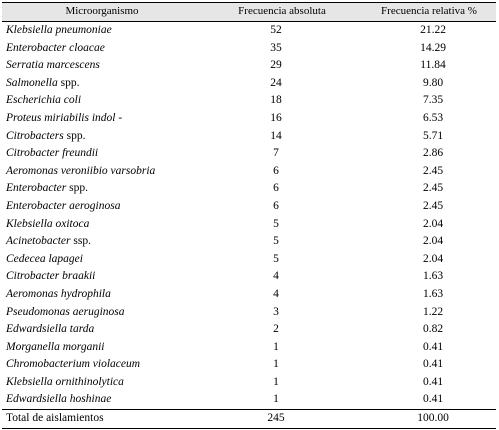  What do you see at coordinates (433, 100) in the screenshot?
I see `relative-frequency-cell: 7.35` at bounding box center [433, 100].